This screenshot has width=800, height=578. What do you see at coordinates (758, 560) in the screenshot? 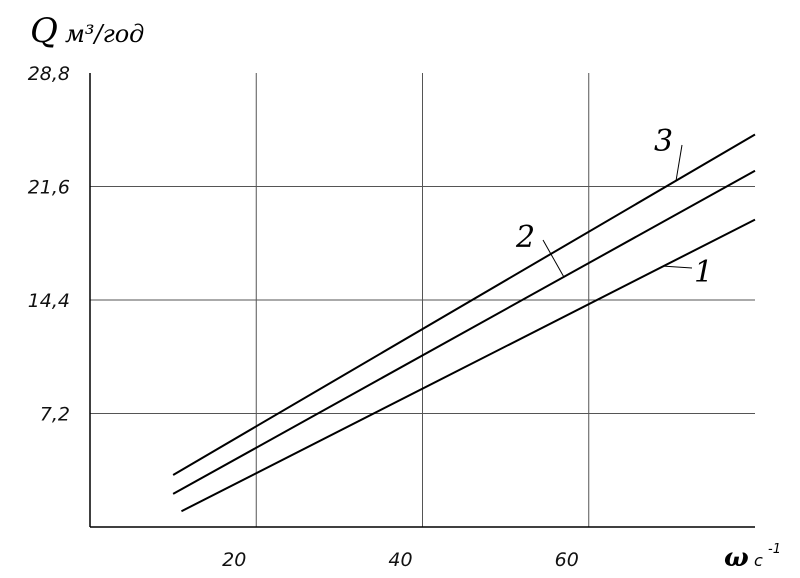
I see `x-axis-unit: с` at bounding box center [758, 560].